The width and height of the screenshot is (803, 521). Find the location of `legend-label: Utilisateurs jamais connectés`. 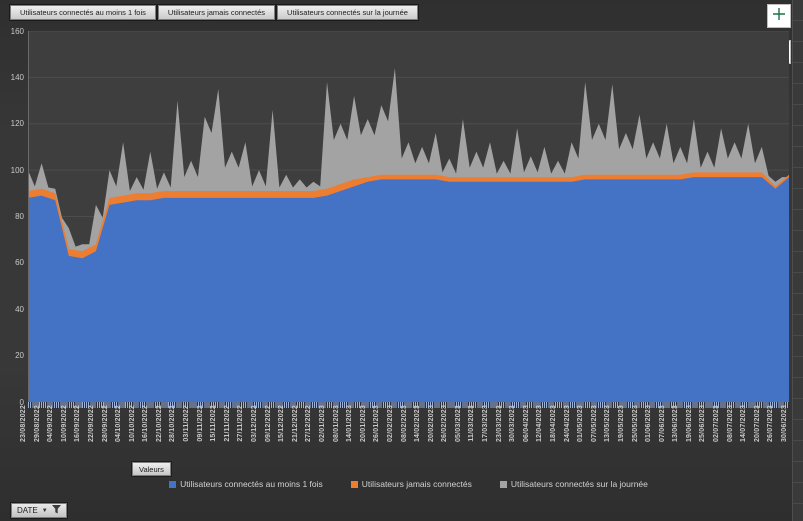

legend-label: Utilisateurs jamais connectés is located at coordinates (416, 484).